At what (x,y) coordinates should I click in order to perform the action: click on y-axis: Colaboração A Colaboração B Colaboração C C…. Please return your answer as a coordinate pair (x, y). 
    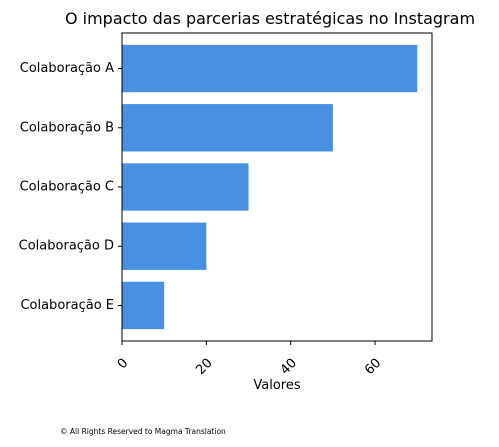
    Looking at the image, I should click on (70, 187).